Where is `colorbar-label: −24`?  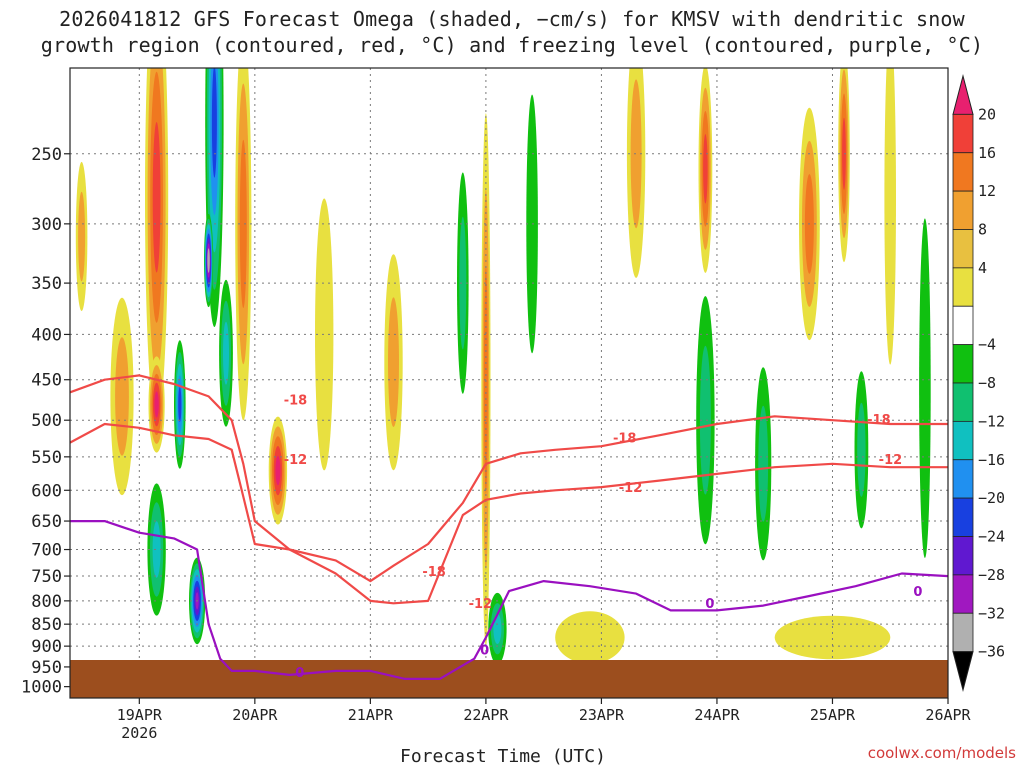
colorbar-label: −24 is located at coordinates (991, 537).